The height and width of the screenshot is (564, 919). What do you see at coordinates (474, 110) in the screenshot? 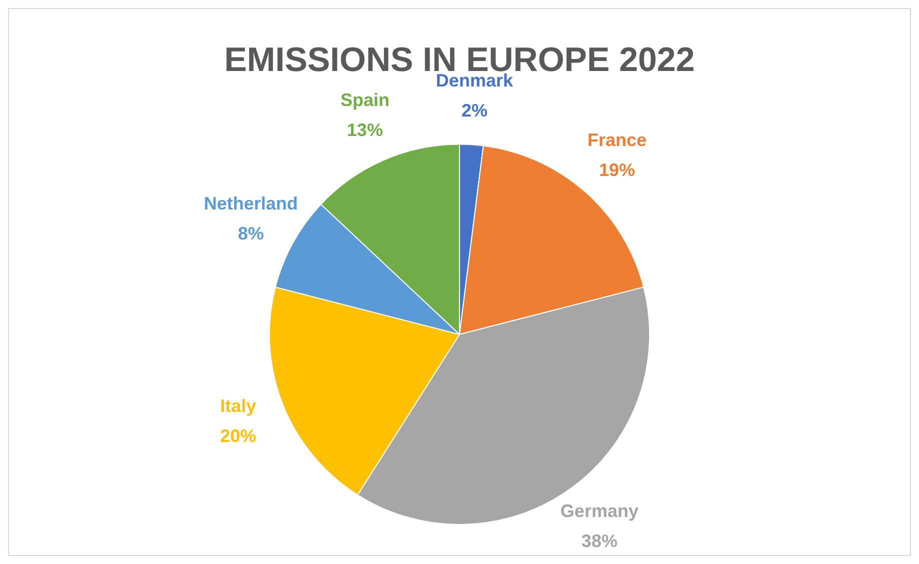
I see `data-label: 2%` at bounding box center [474, 110].